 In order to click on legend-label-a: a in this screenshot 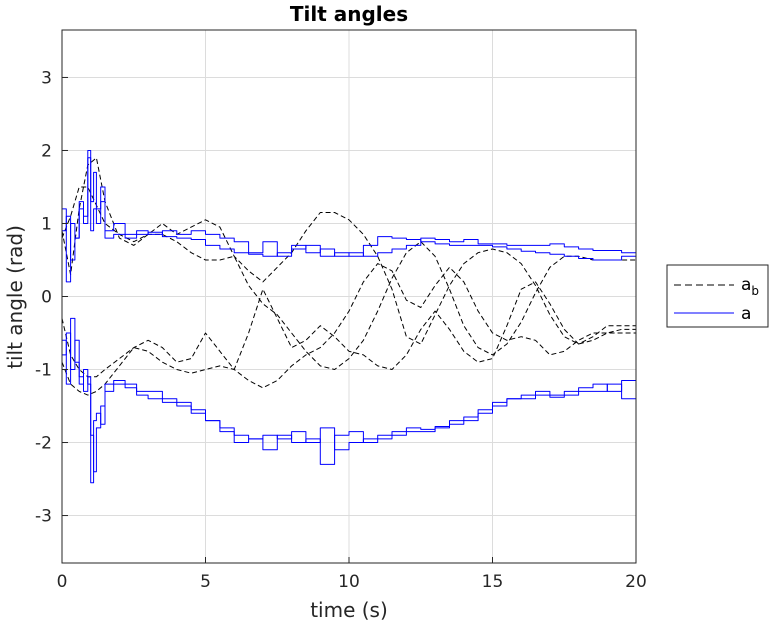, I will do `click(746, 314)`.